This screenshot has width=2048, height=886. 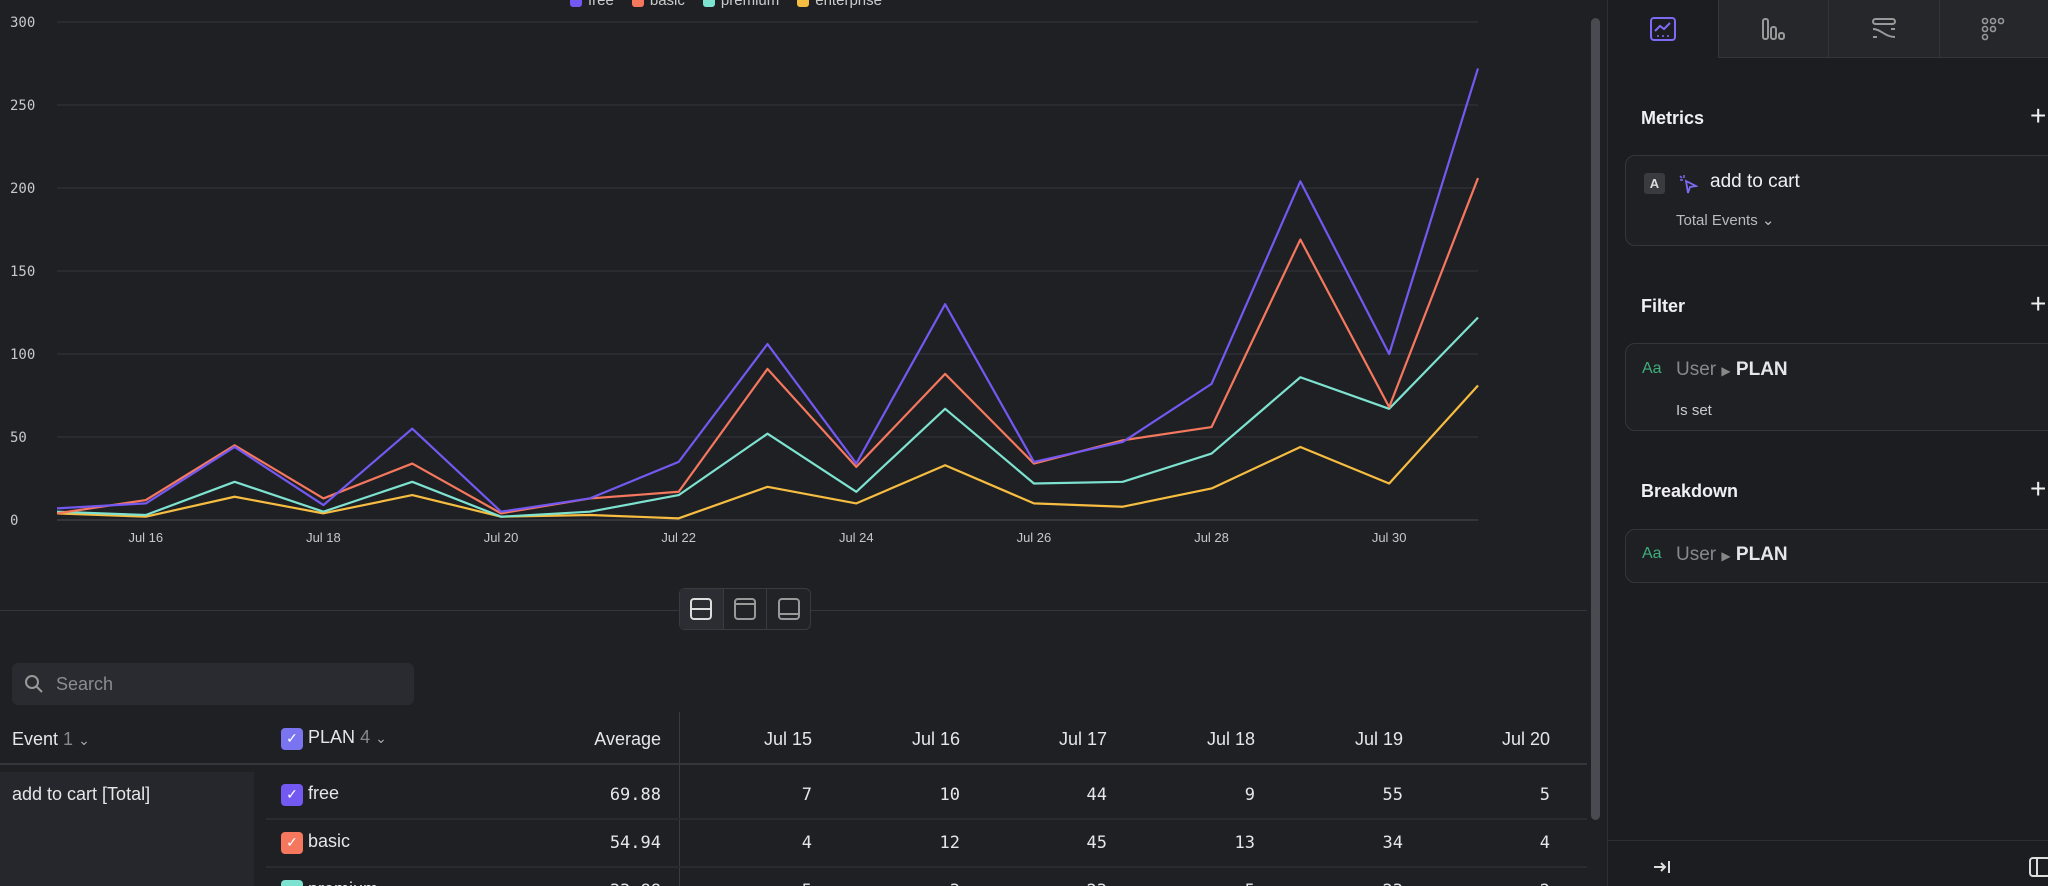 I want to click on date-column-header: Jul 18, so click(x=1230, y=739).